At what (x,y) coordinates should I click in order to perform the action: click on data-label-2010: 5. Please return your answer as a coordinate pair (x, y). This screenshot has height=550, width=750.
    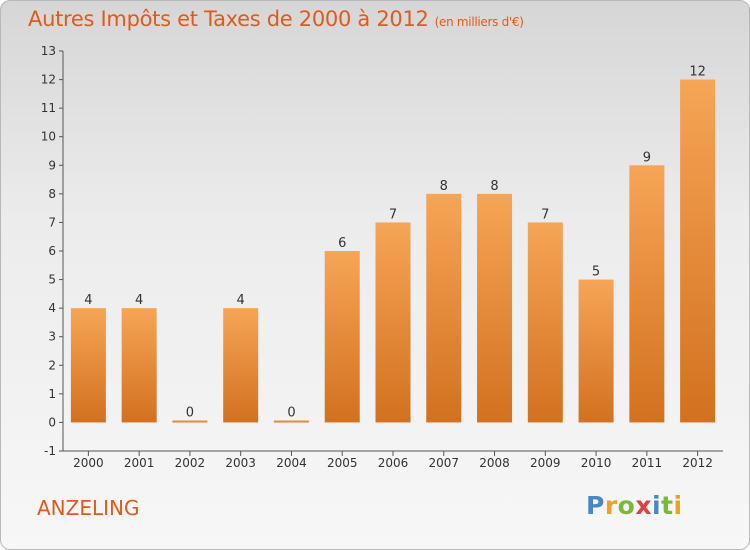
    Looking at the image, I should click on (596, 272).